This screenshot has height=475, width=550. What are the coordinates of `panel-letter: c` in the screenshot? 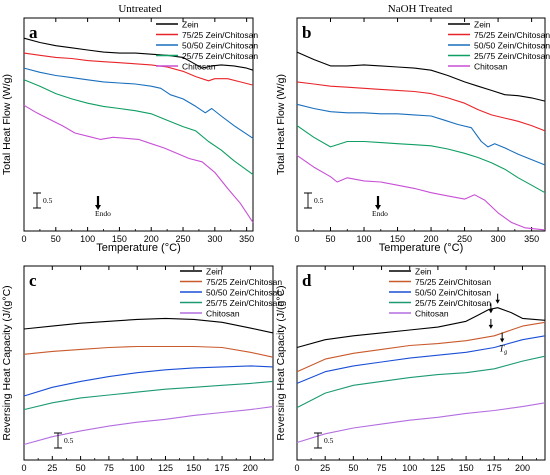 It's located at (33, 280).